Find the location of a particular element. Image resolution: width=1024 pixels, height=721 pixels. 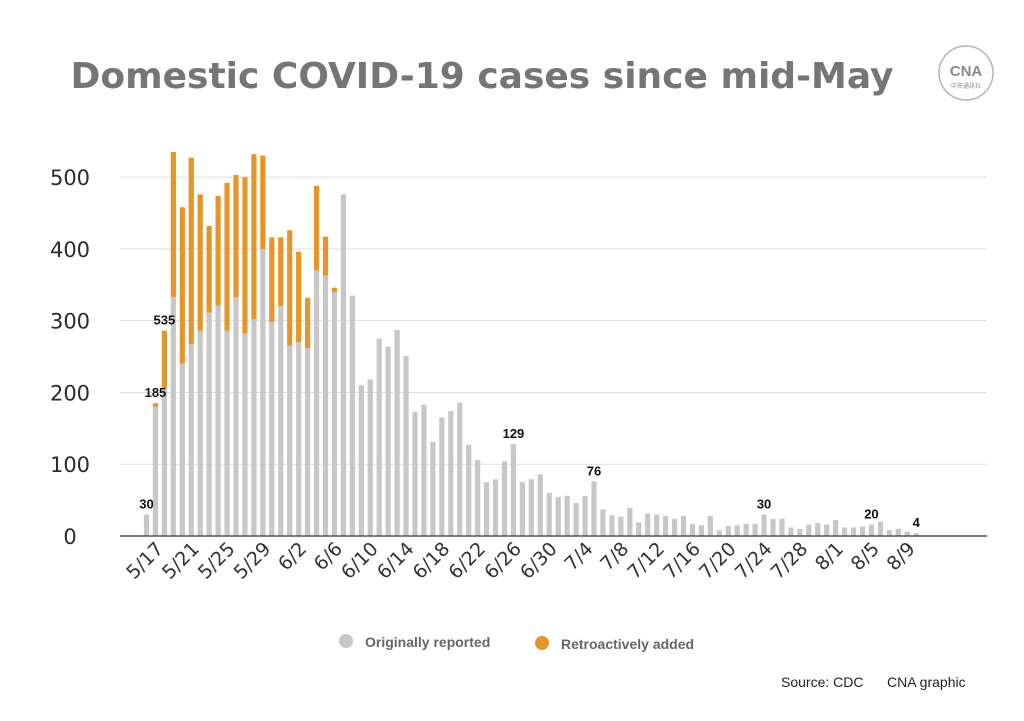

credit-text: CNA graphic is located at coordinates (926, 682).